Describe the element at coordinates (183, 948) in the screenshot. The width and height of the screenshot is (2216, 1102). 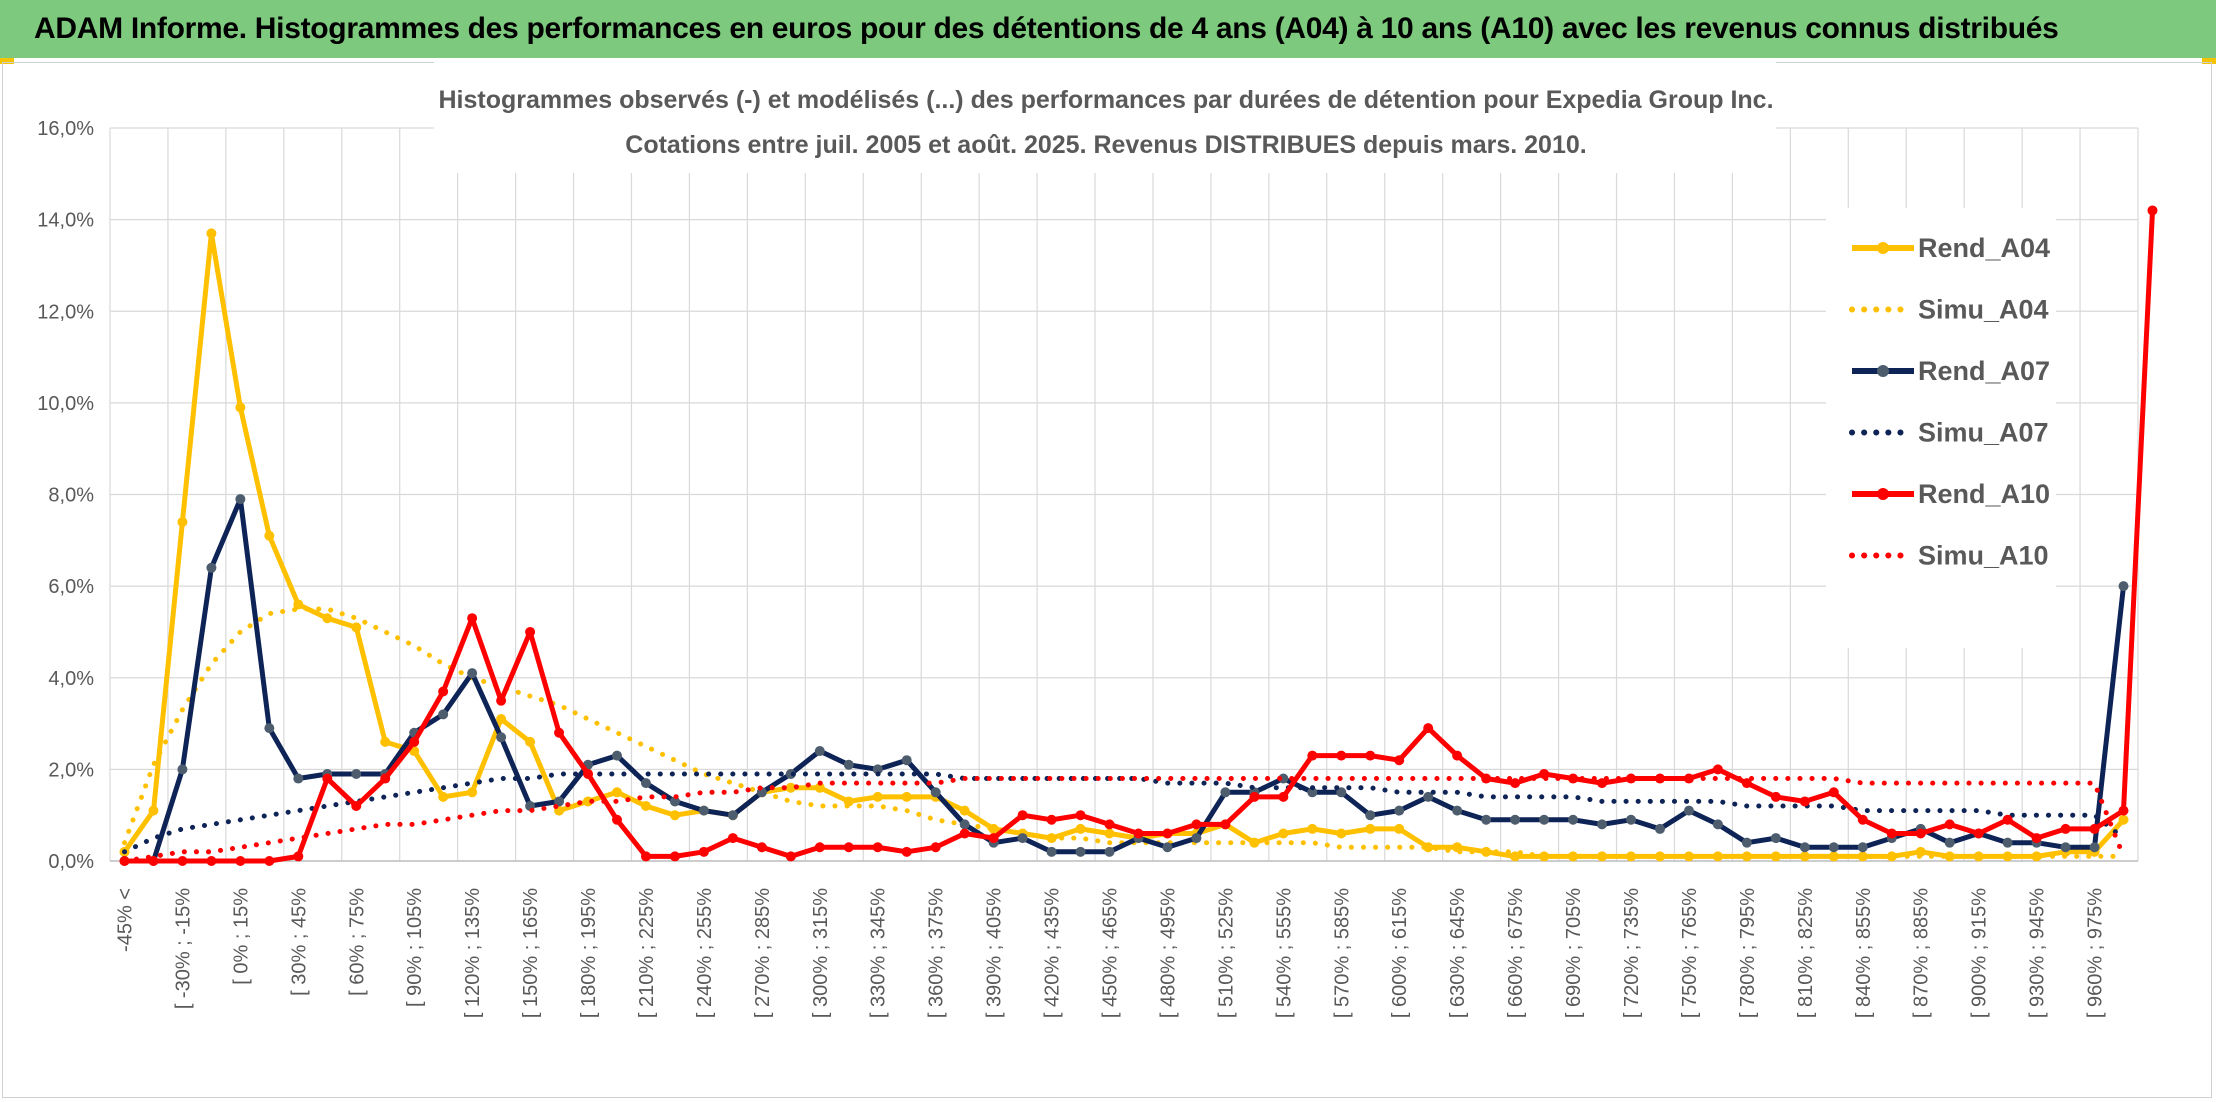
I see `x-tick-label: [ -30% ; -15%` at that location.